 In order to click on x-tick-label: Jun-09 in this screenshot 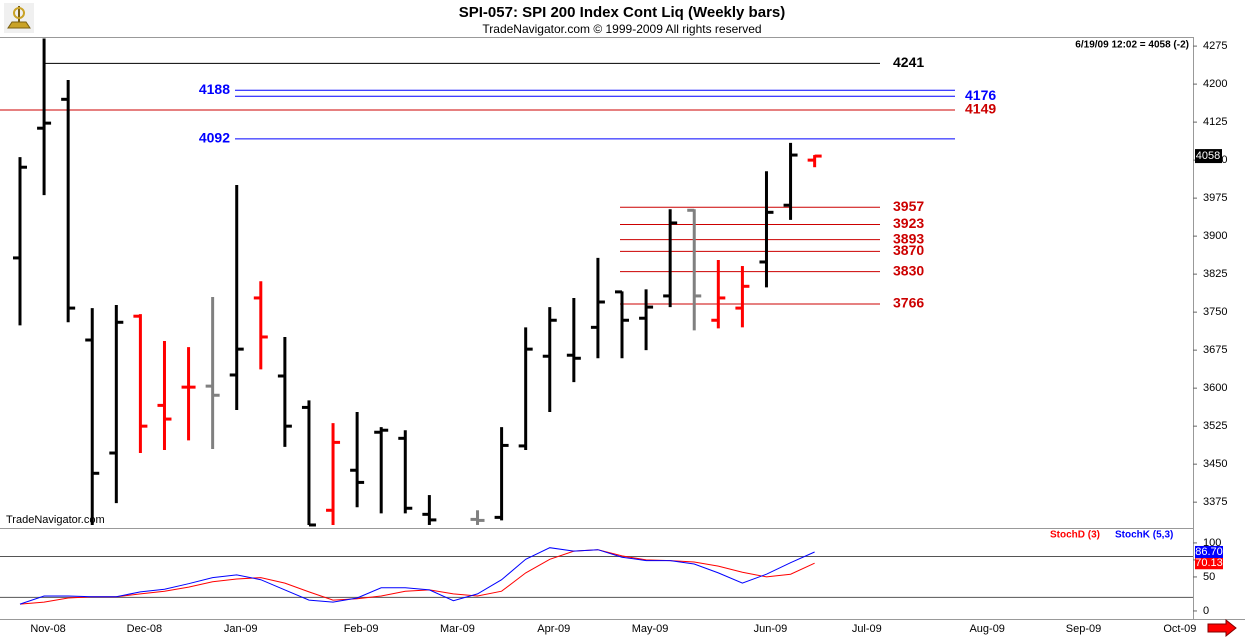, I will do `click(771, 629)`.